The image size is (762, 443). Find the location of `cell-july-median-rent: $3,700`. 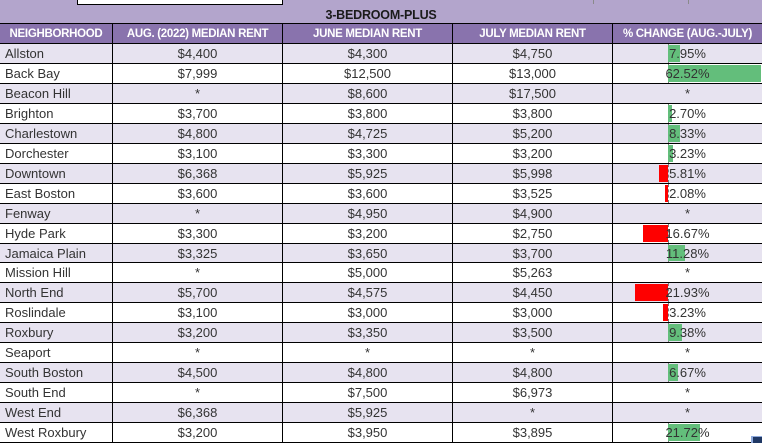

cell-july-median-rent: $3,700 is located at coordinates (533, 253).